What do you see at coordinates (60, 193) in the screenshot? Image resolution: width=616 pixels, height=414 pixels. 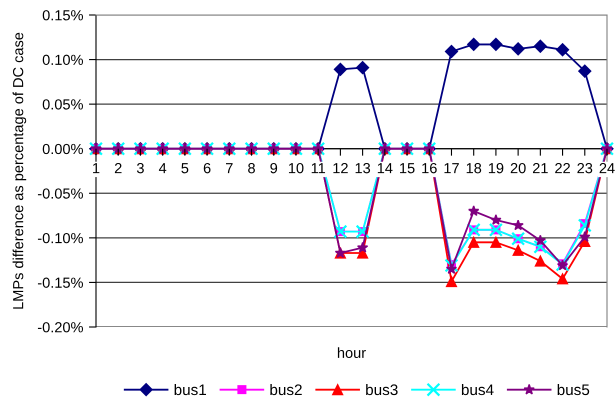 I see `y-tick-label: -0.05%` at bounding box center [60, 193].